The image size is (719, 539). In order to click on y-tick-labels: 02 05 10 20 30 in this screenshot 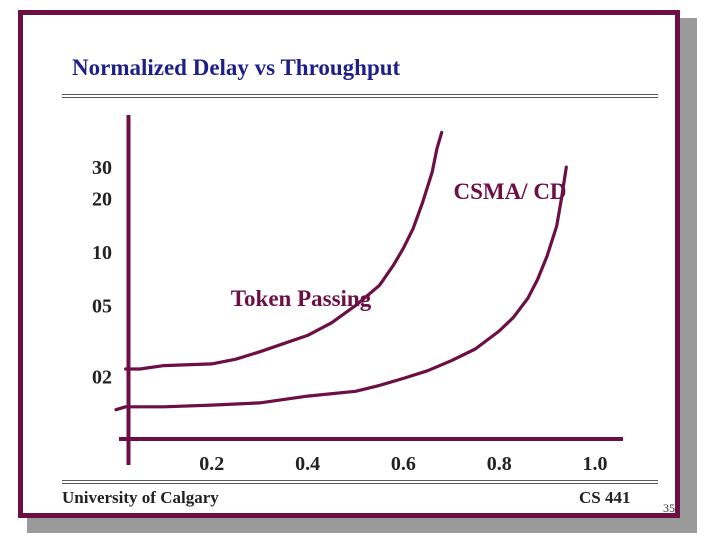, I will do `click(102, 272)`.